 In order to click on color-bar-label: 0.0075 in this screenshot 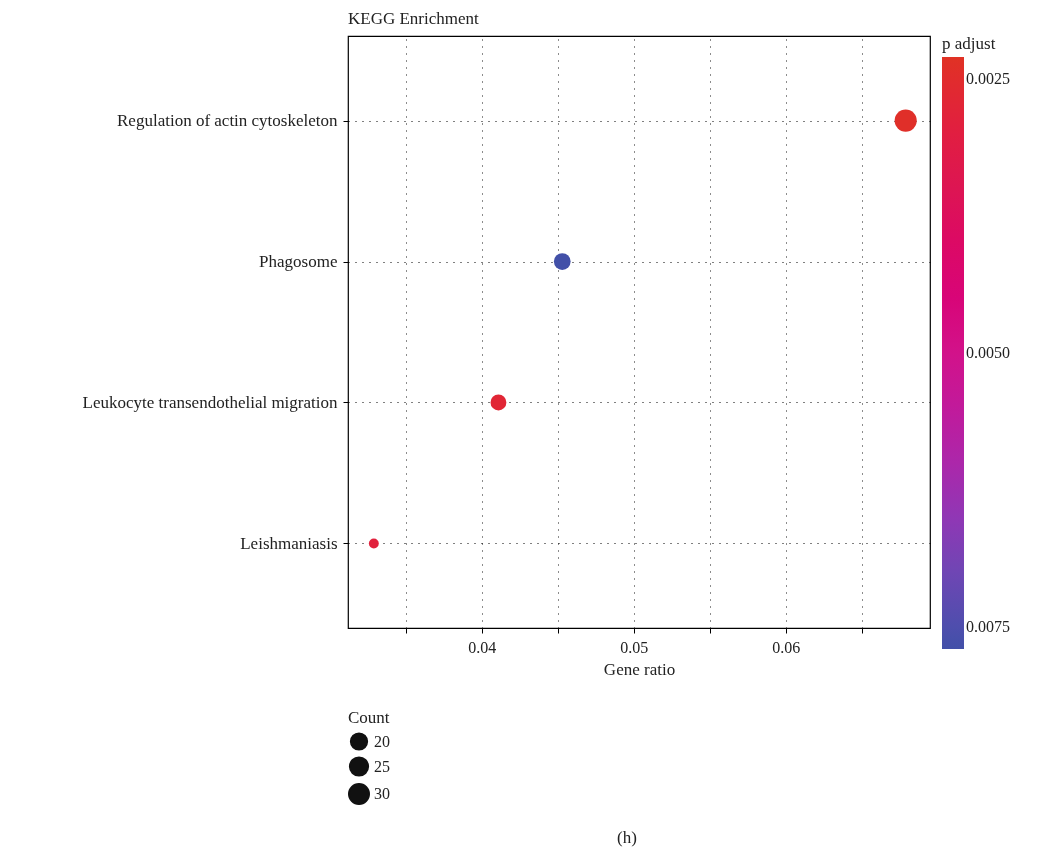, I will do `click(988, 627)`.